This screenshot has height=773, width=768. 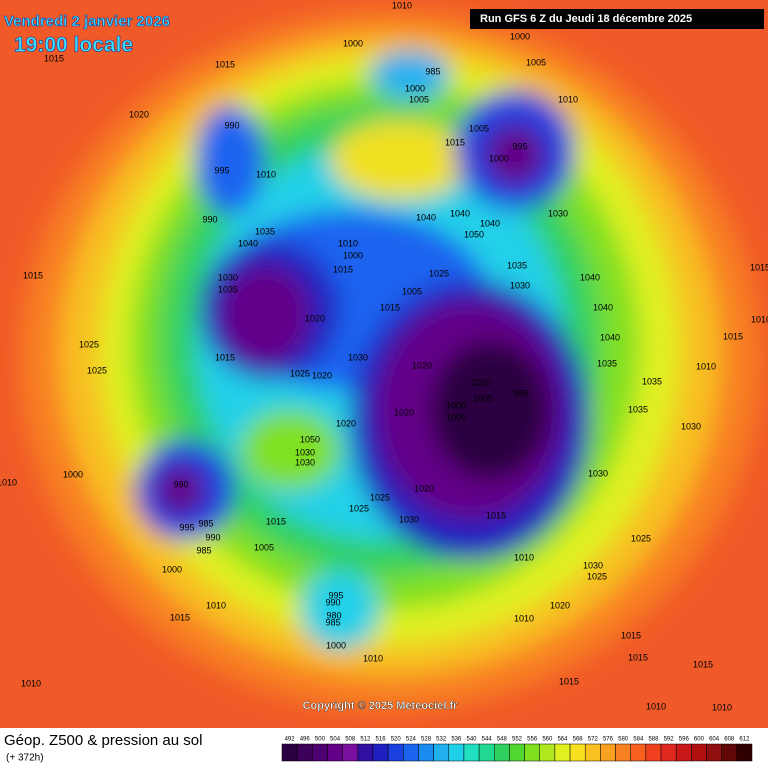 What do you see at coordinates (502, 740) in the screenshot?
I see `legend-label: 548` at bounding box center [502, 740].